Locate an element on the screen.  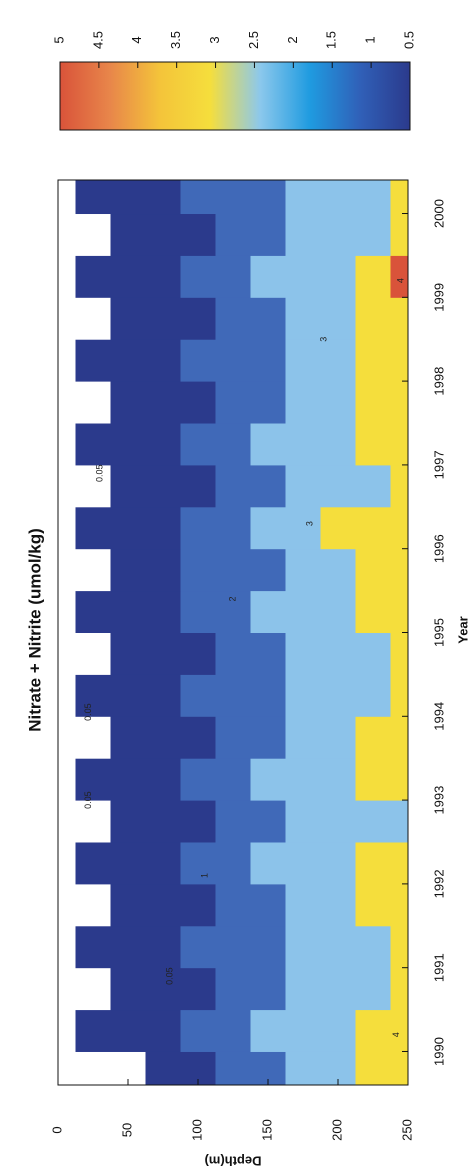
chart-title: Nitrate + Nitrite (umol/kg) is located at coordinates (34, 630).